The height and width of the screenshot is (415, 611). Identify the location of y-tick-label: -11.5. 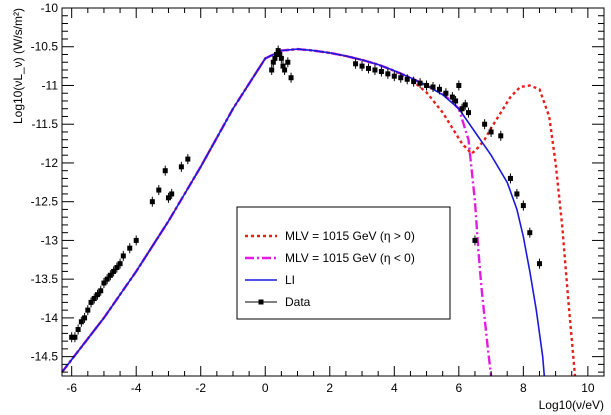
(45, 124).